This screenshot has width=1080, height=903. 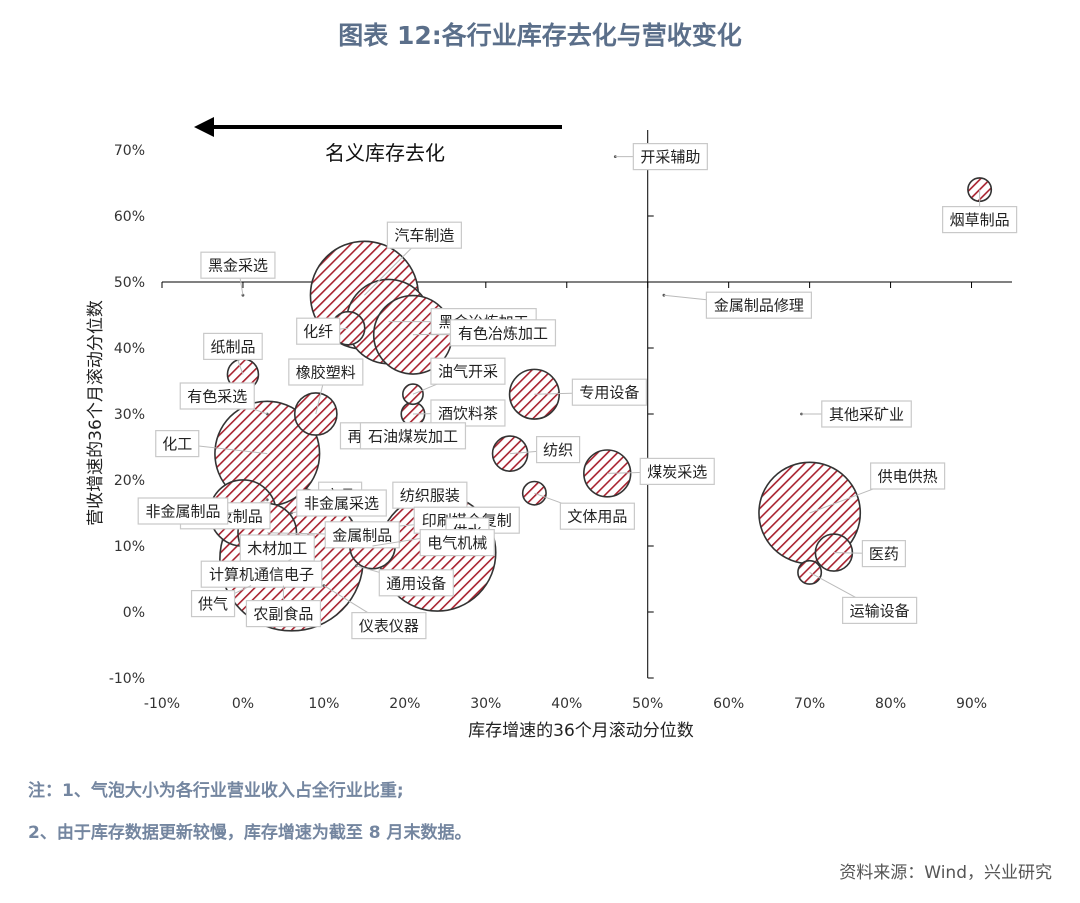 I want to click on point-label: 非金属制品, so click(x=182, y=512).